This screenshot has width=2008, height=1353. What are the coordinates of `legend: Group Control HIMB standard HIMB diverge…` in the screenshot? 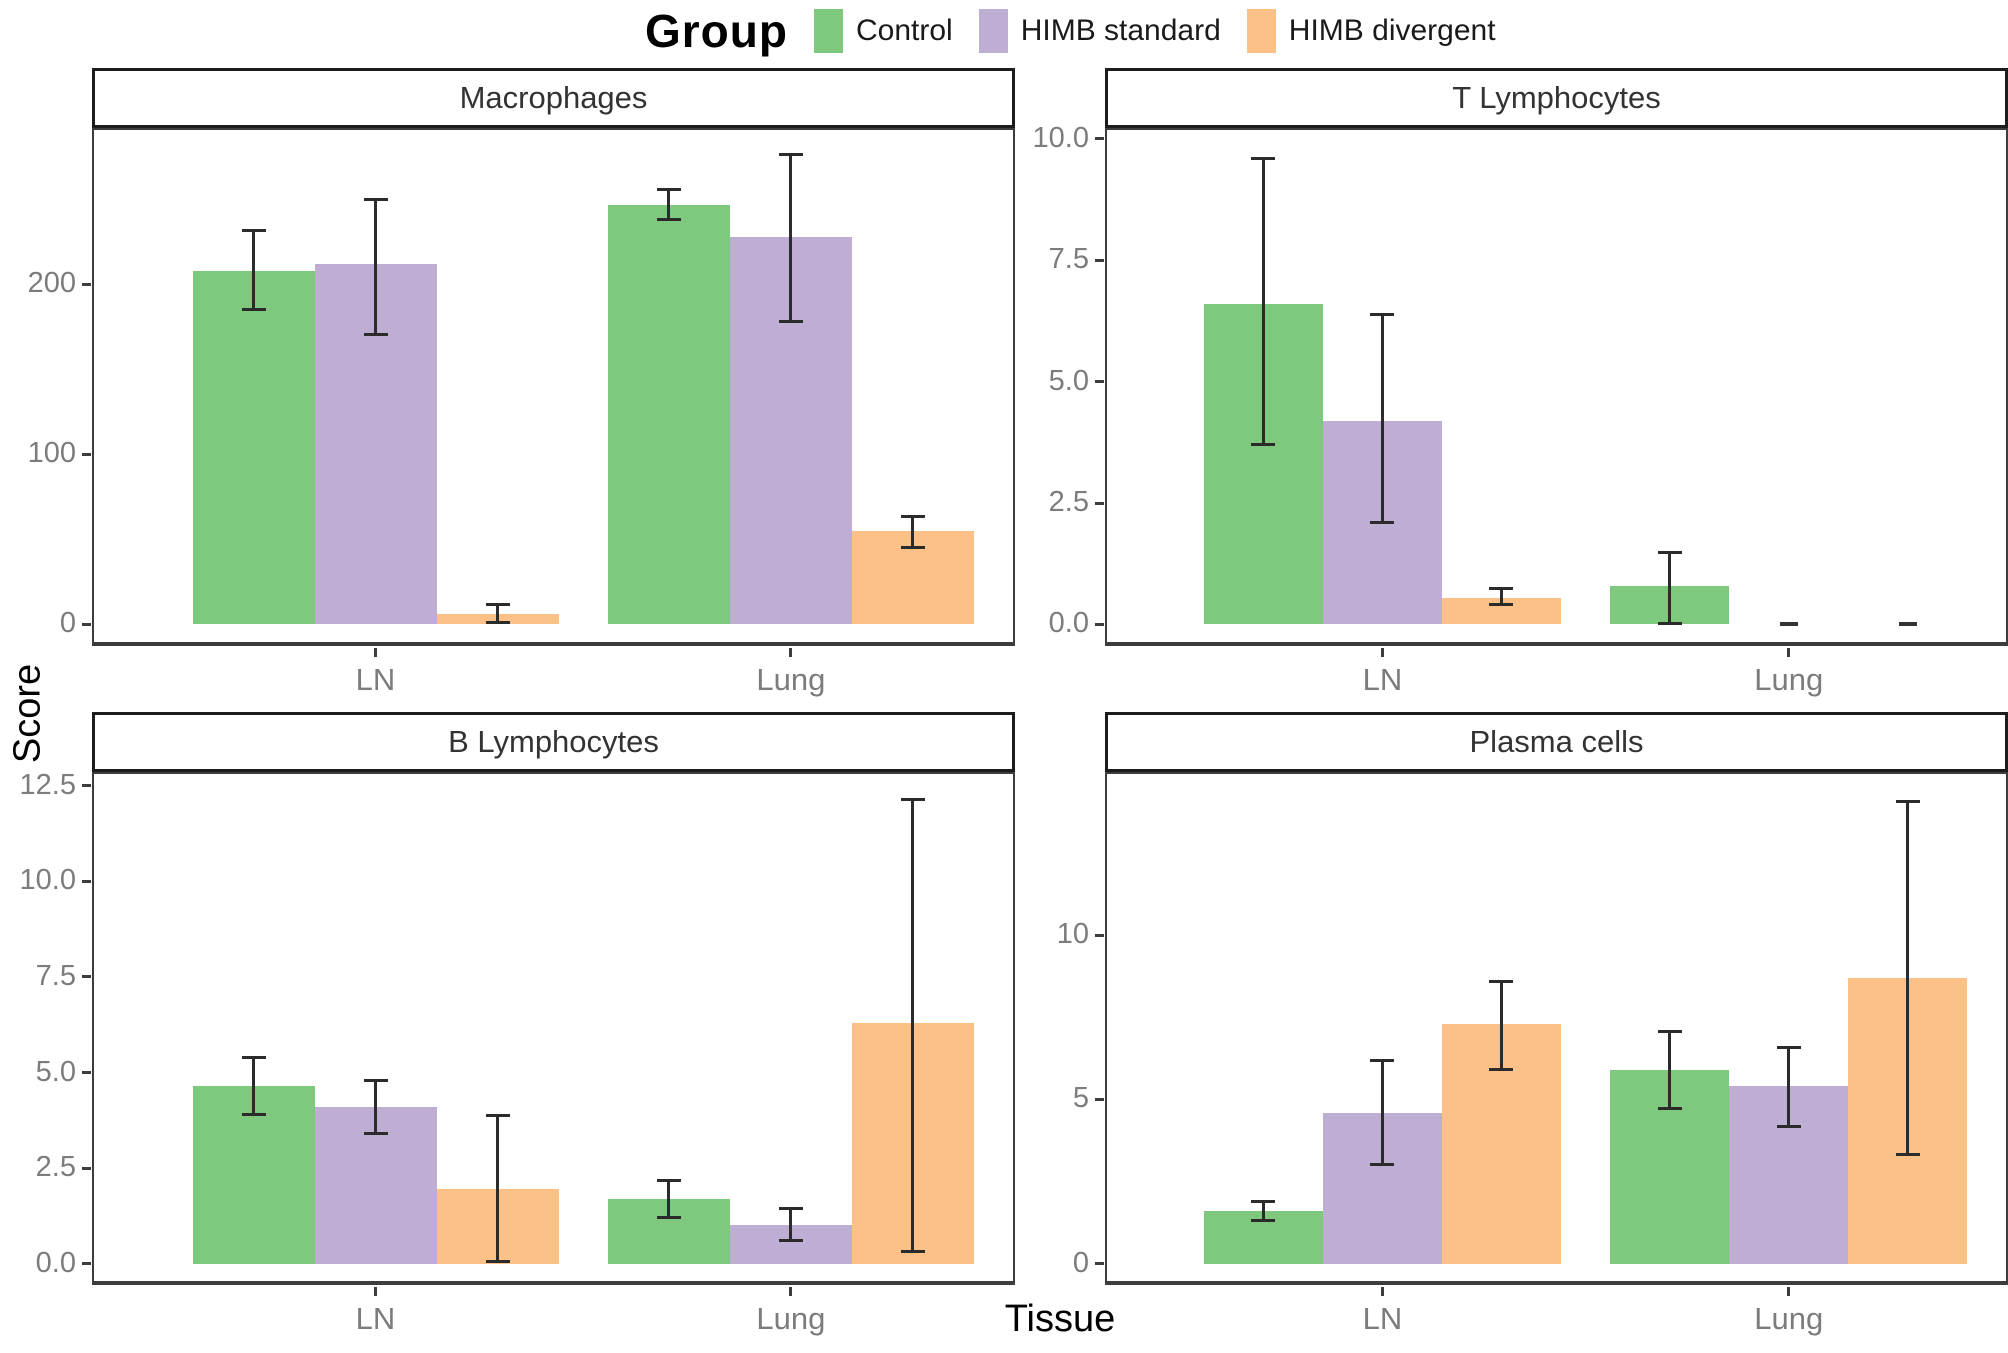 It's located at (1070, 31).